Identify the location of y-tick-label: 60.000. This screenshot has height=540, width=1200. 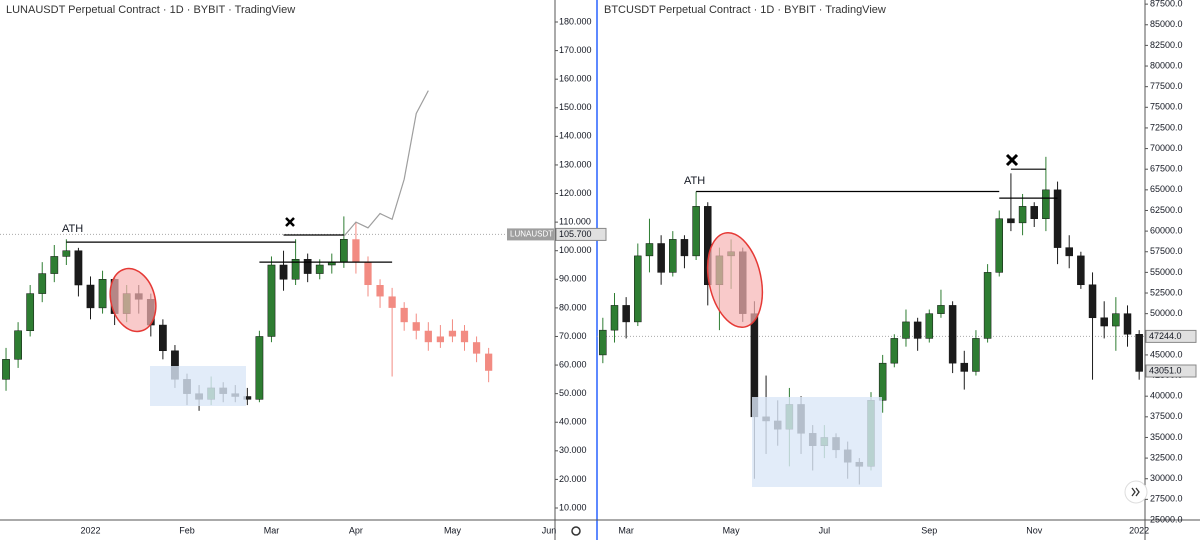
(573, 364).